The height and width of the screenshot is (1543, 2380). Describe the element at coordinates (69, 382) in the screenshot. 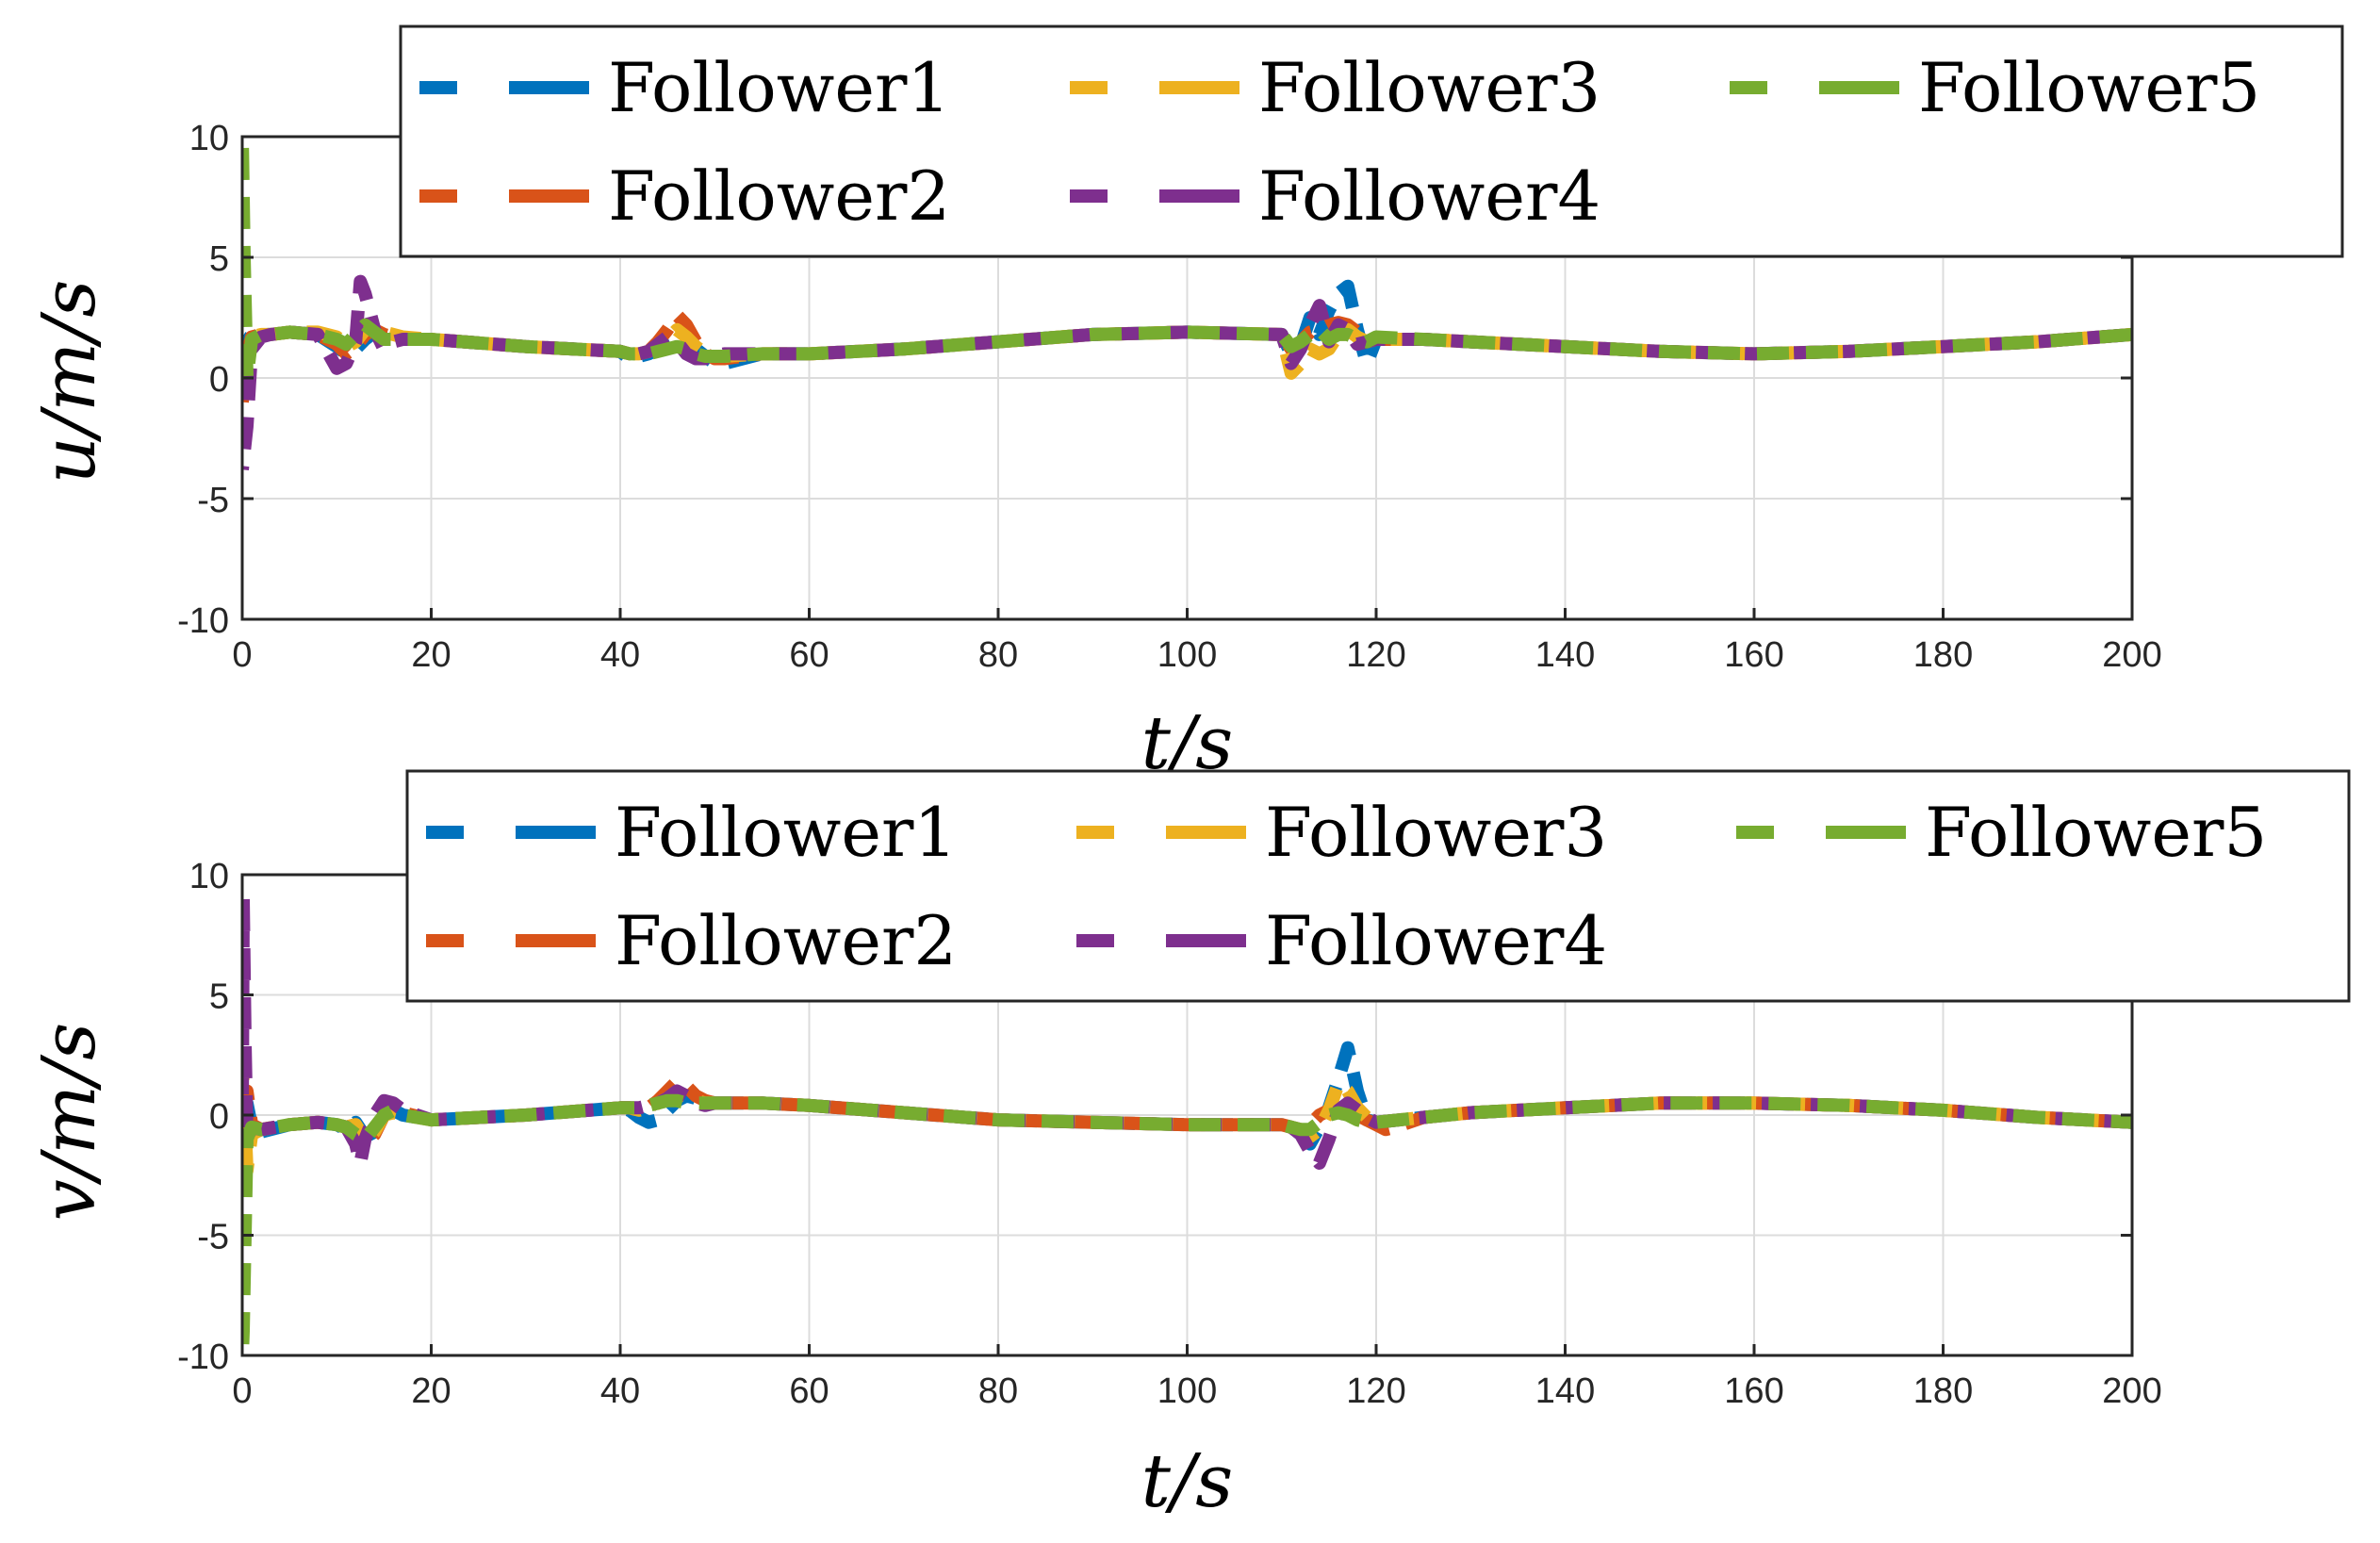

I see `y-axis-label: u/m/s` at that location.